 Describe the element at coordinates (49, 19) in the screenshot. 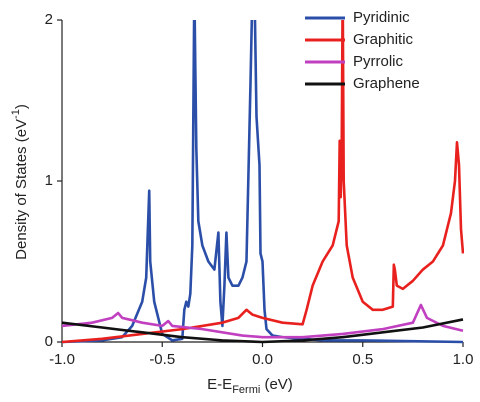

I see `y-tick-label: 2` at that location.